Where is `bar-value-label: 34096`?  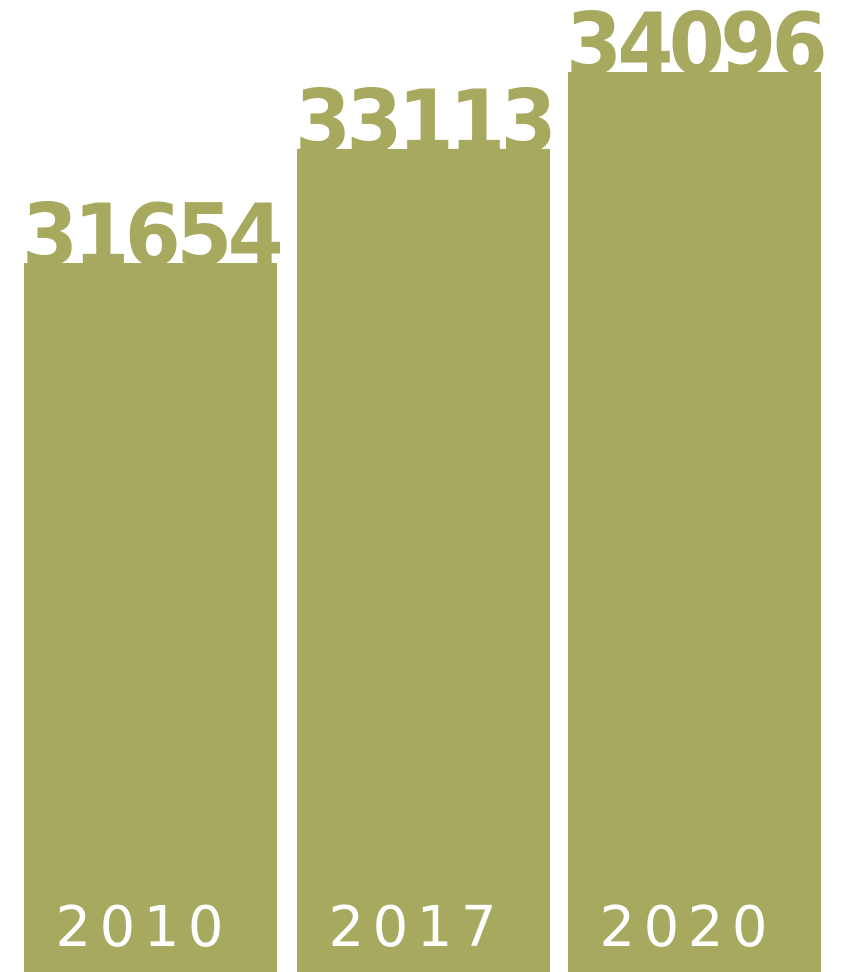 bar-value-label: 34096 is located at coordinates (695, 47).